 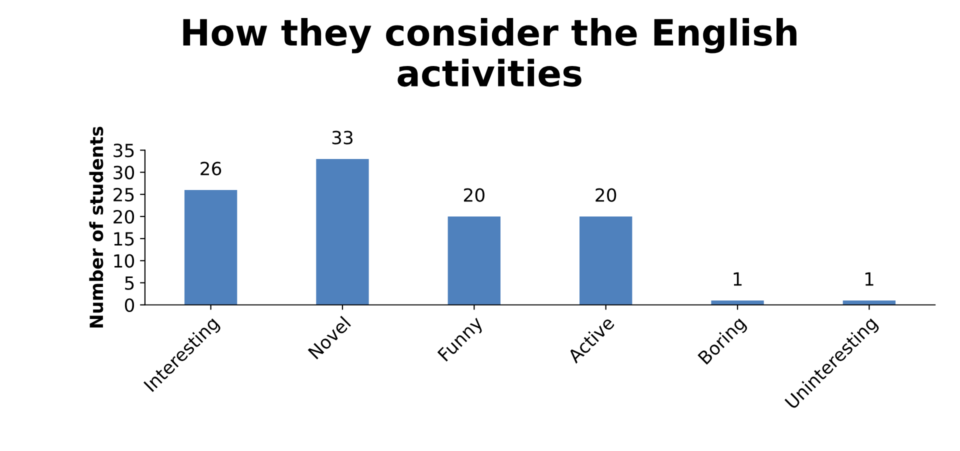 I want to click on y-tick-label: 10, so click(x=124, y=261).